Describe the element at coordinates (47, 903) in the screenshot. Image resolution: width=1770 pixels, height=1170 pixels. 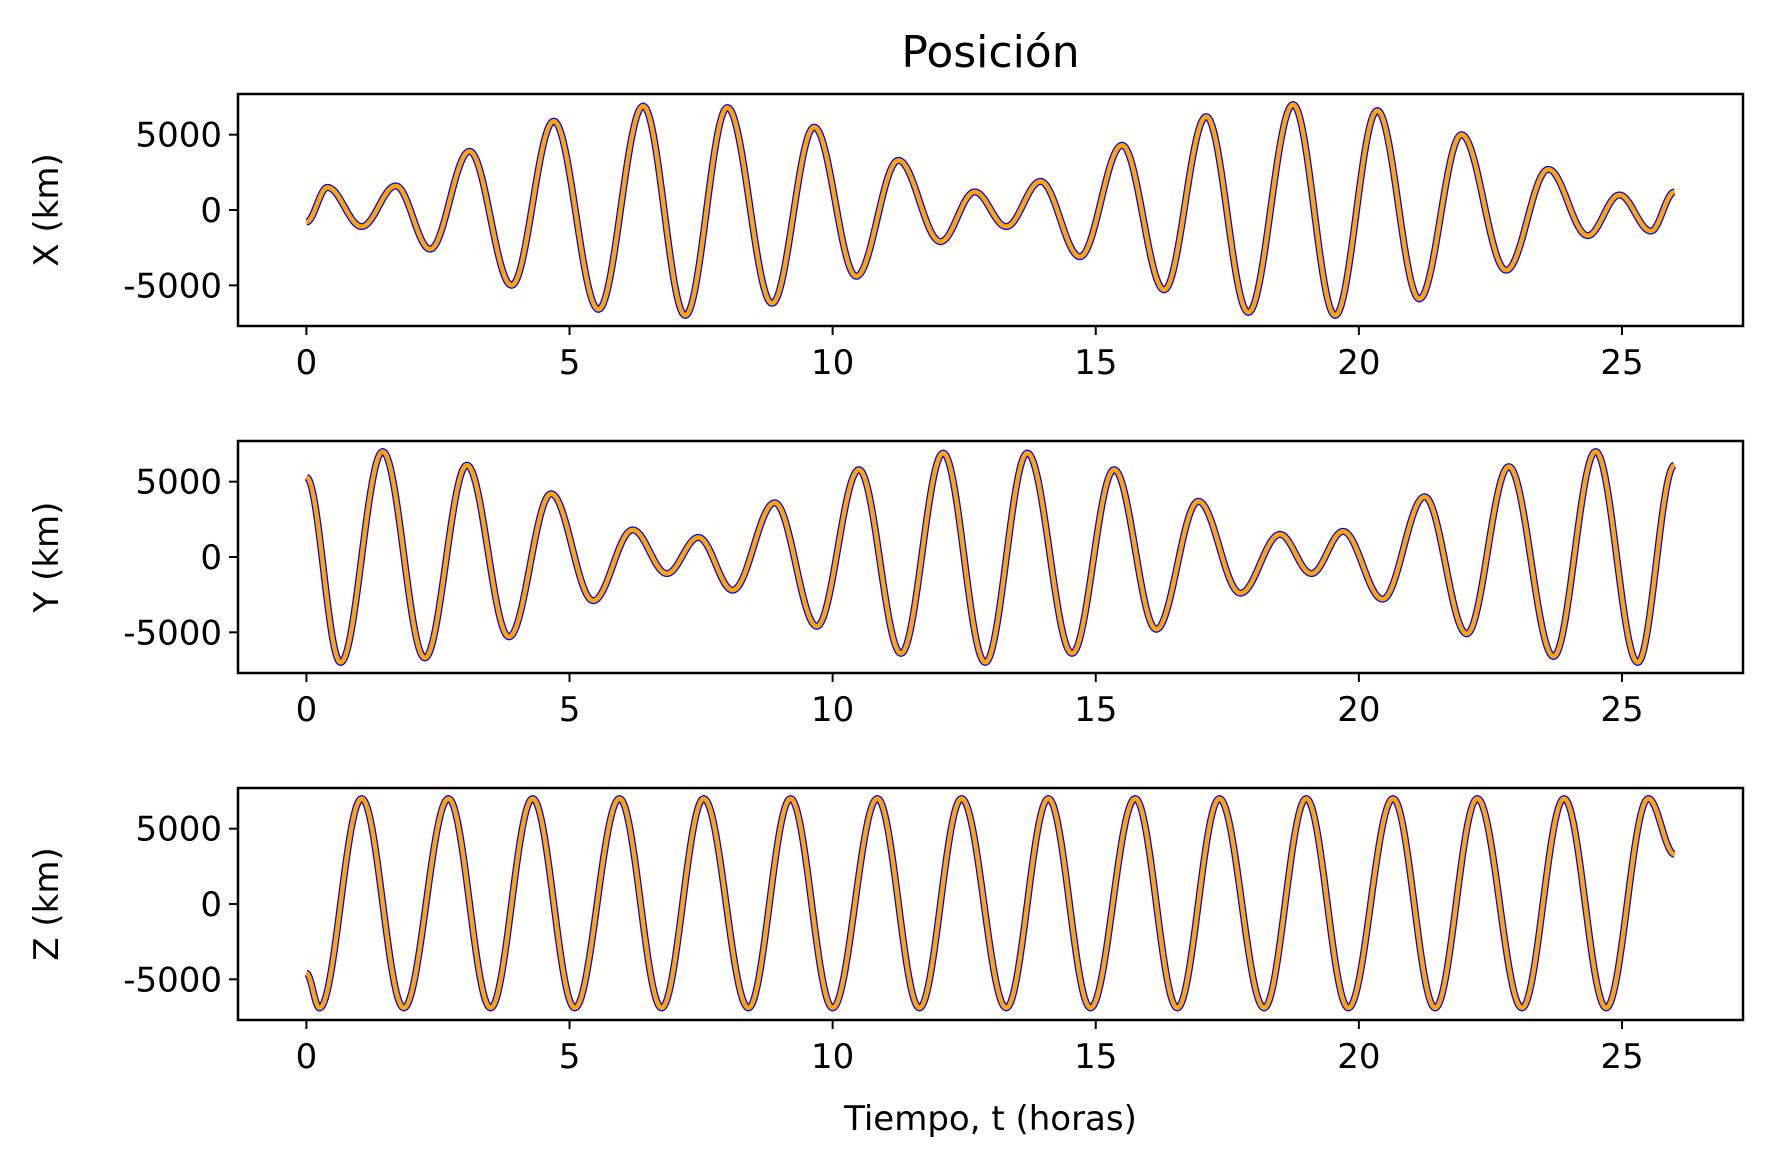
I see `y-axis-label: Z (km)` at that location.